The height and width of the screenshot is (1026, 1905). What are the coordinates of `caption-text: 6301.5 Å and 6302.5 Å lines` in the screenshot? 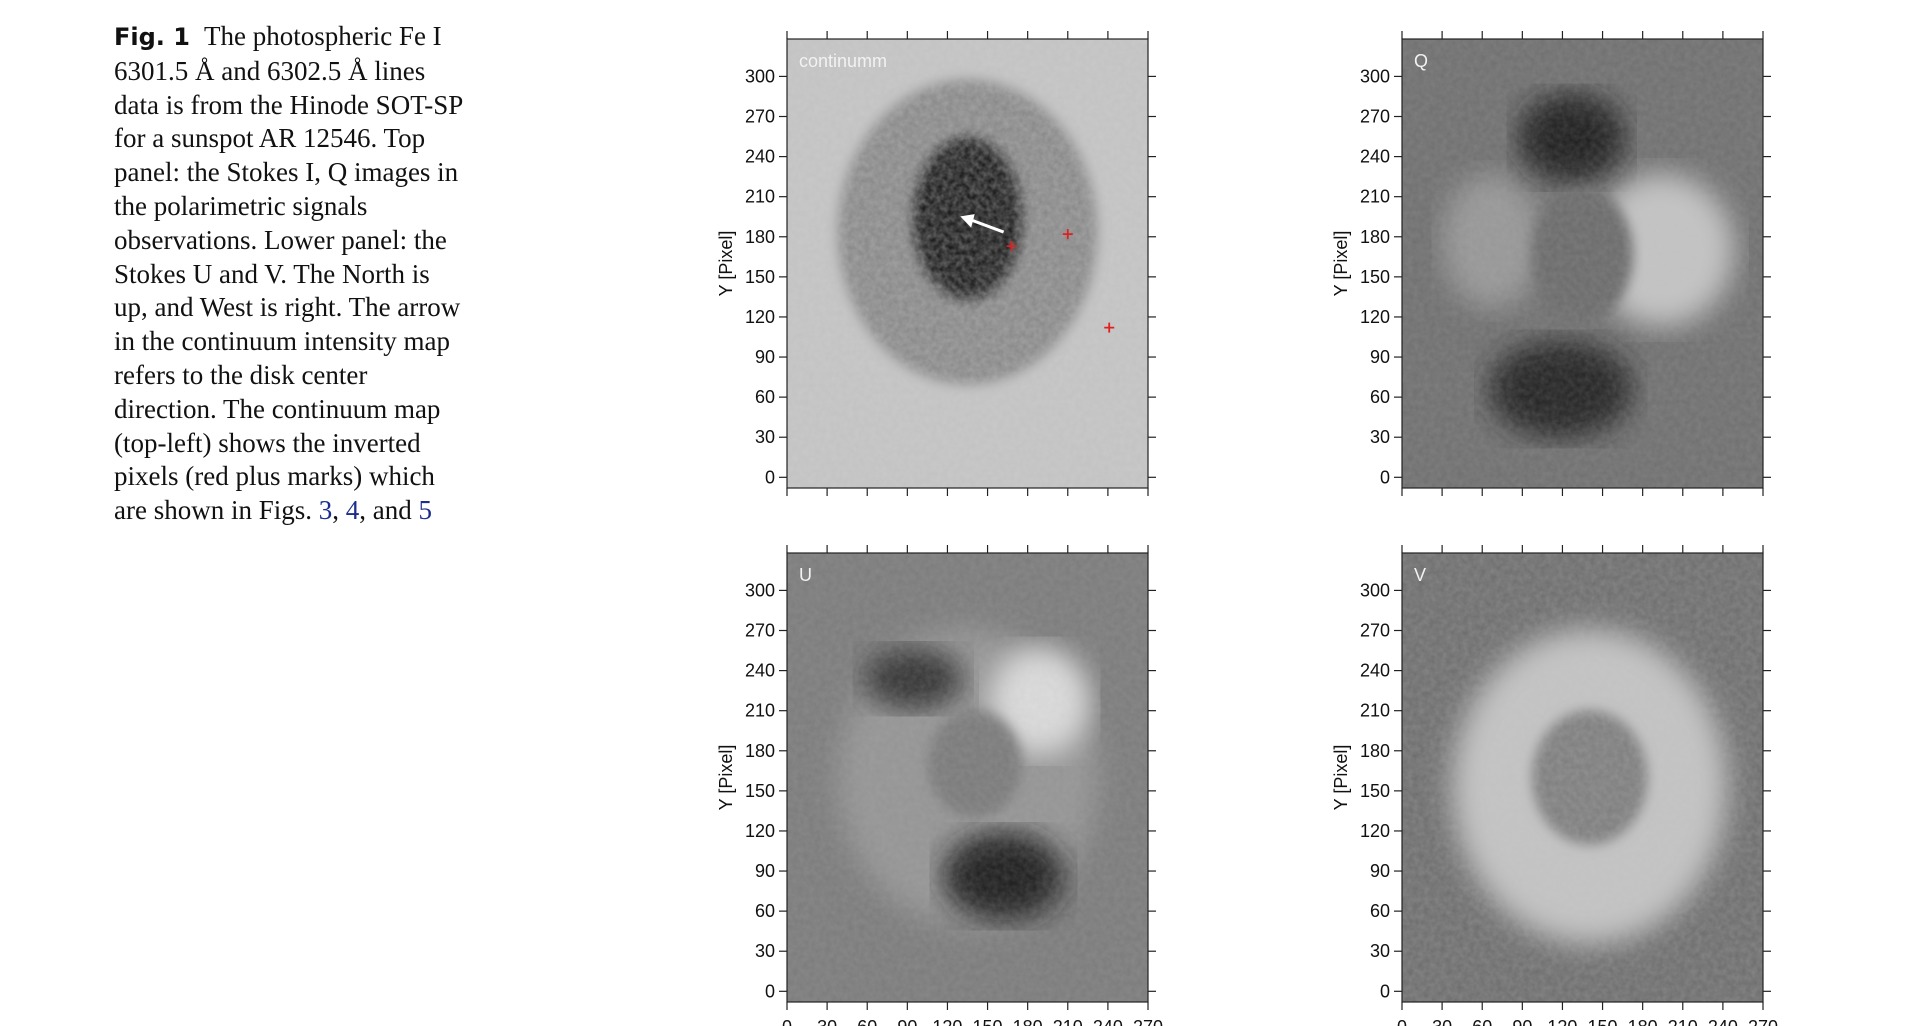 It's located at (270, 70).